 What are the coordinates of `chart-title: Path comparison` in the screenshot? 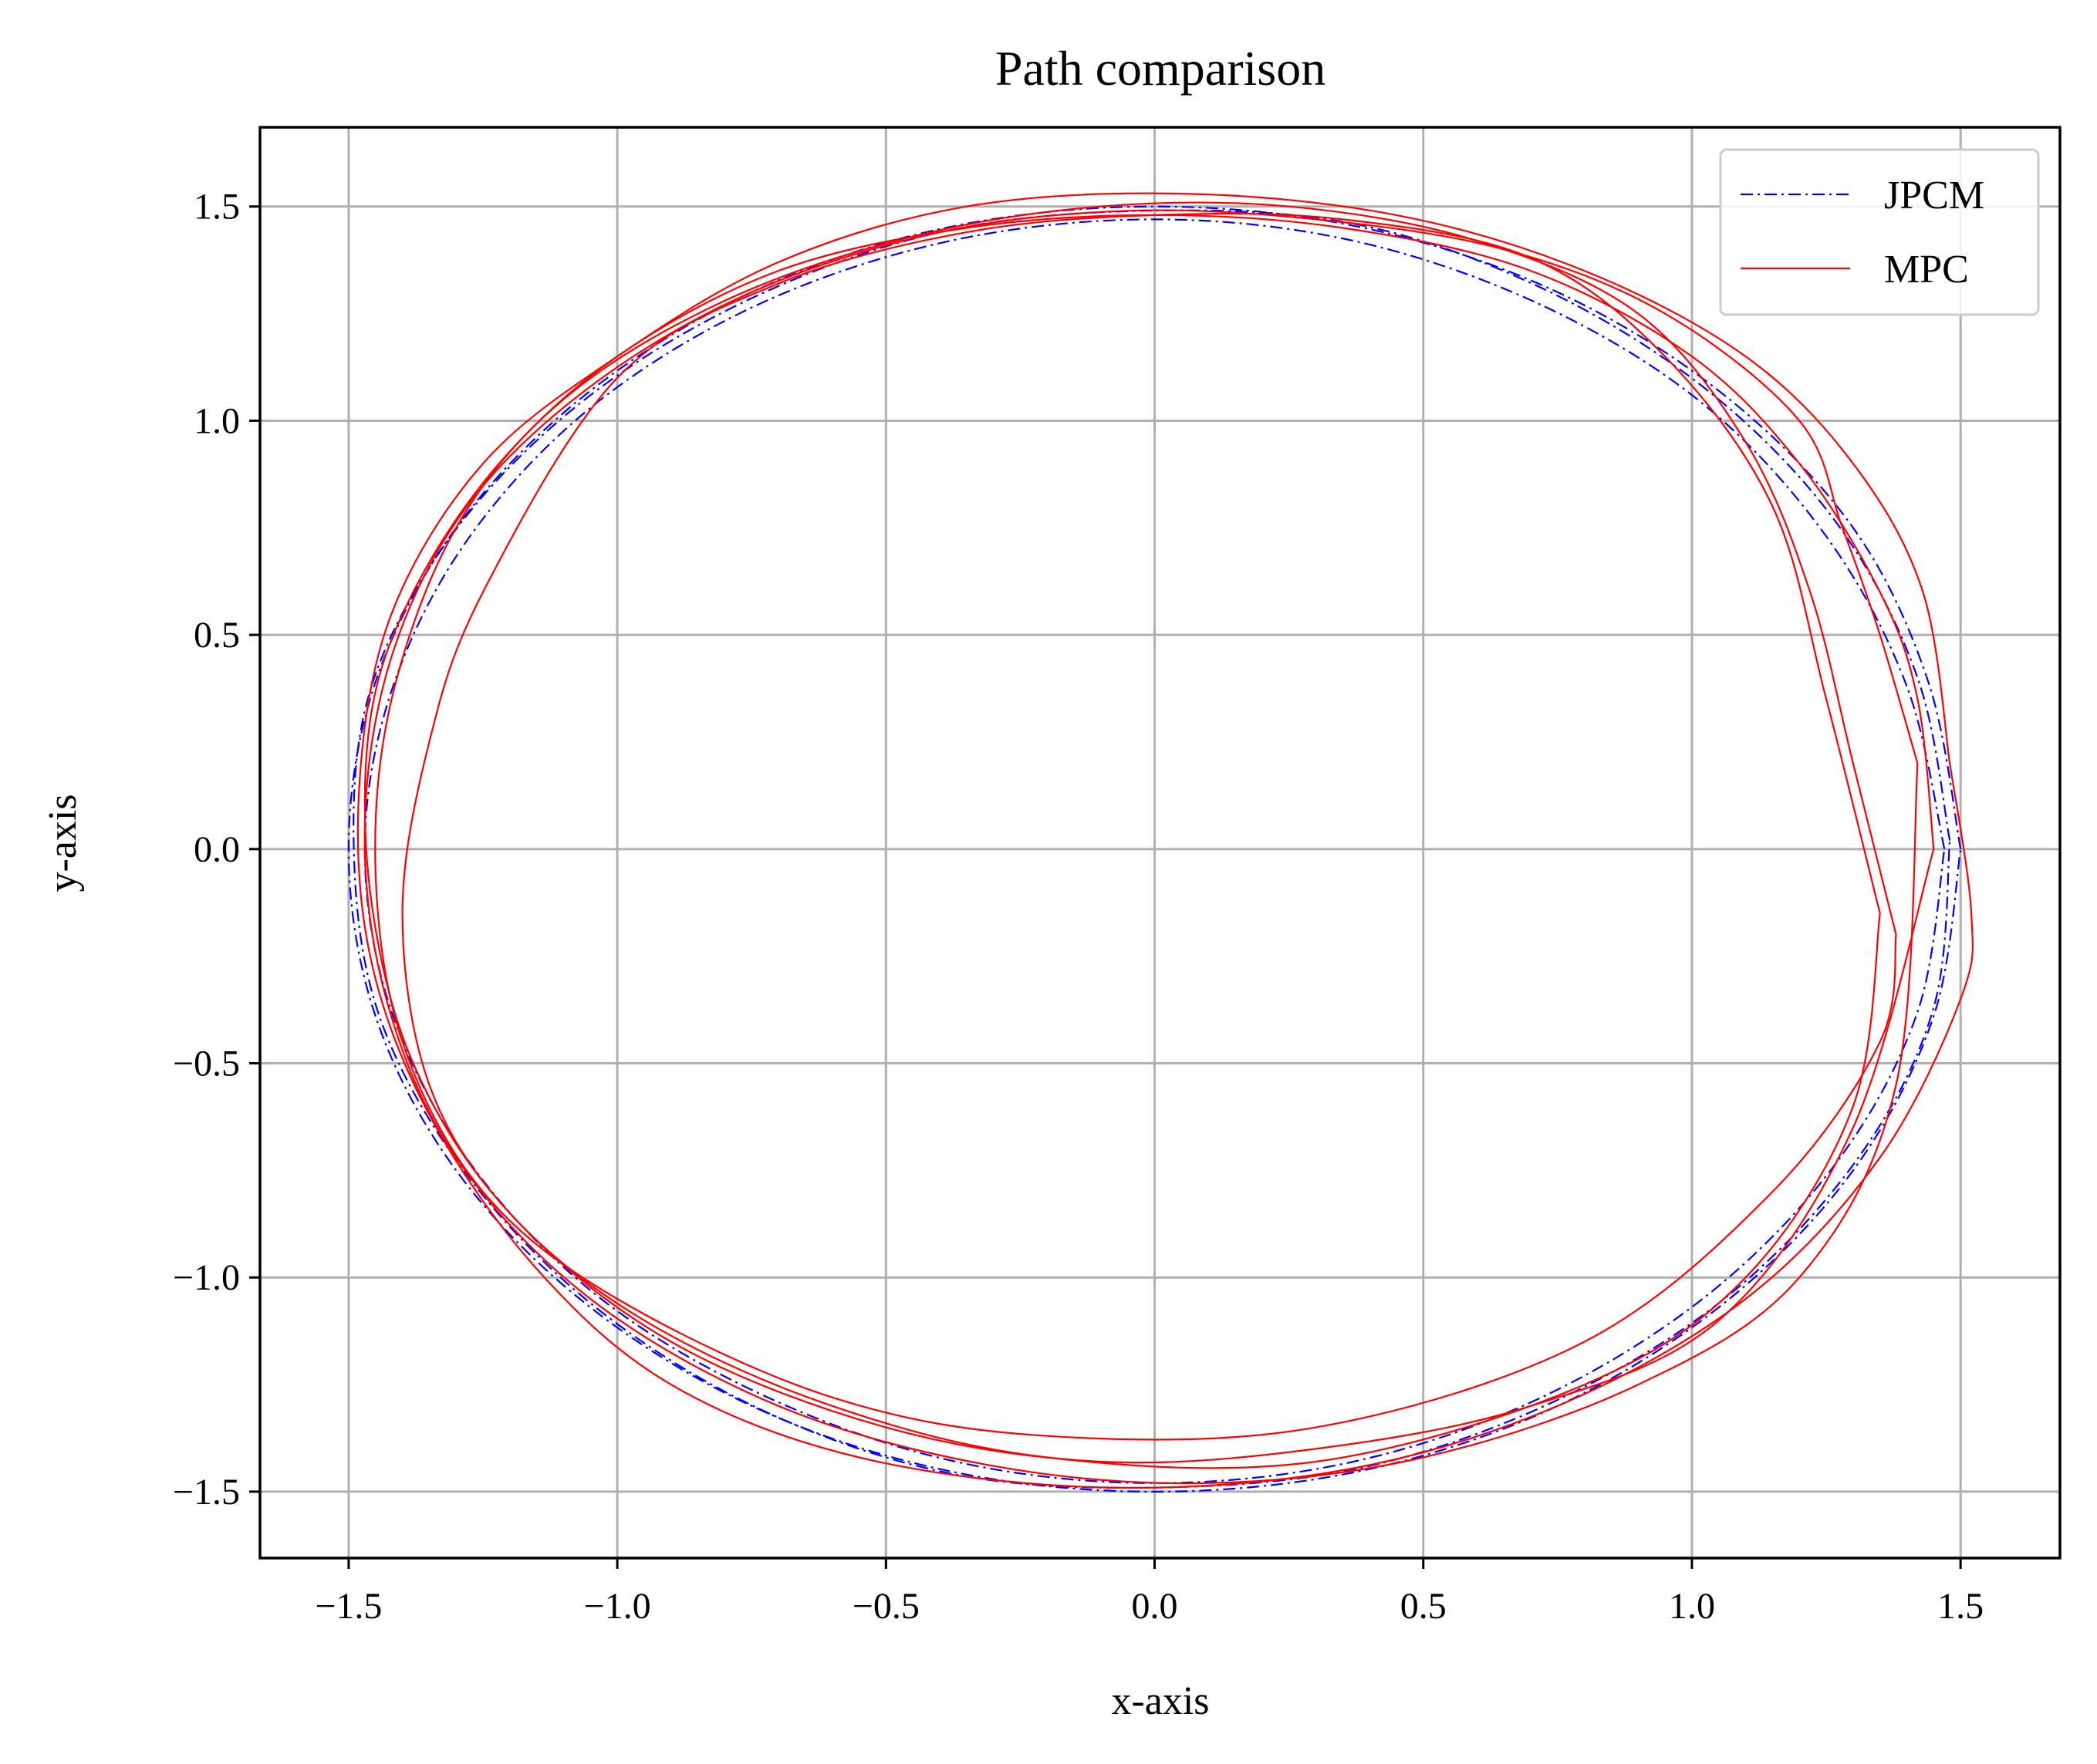 It's located at (1160, 68).